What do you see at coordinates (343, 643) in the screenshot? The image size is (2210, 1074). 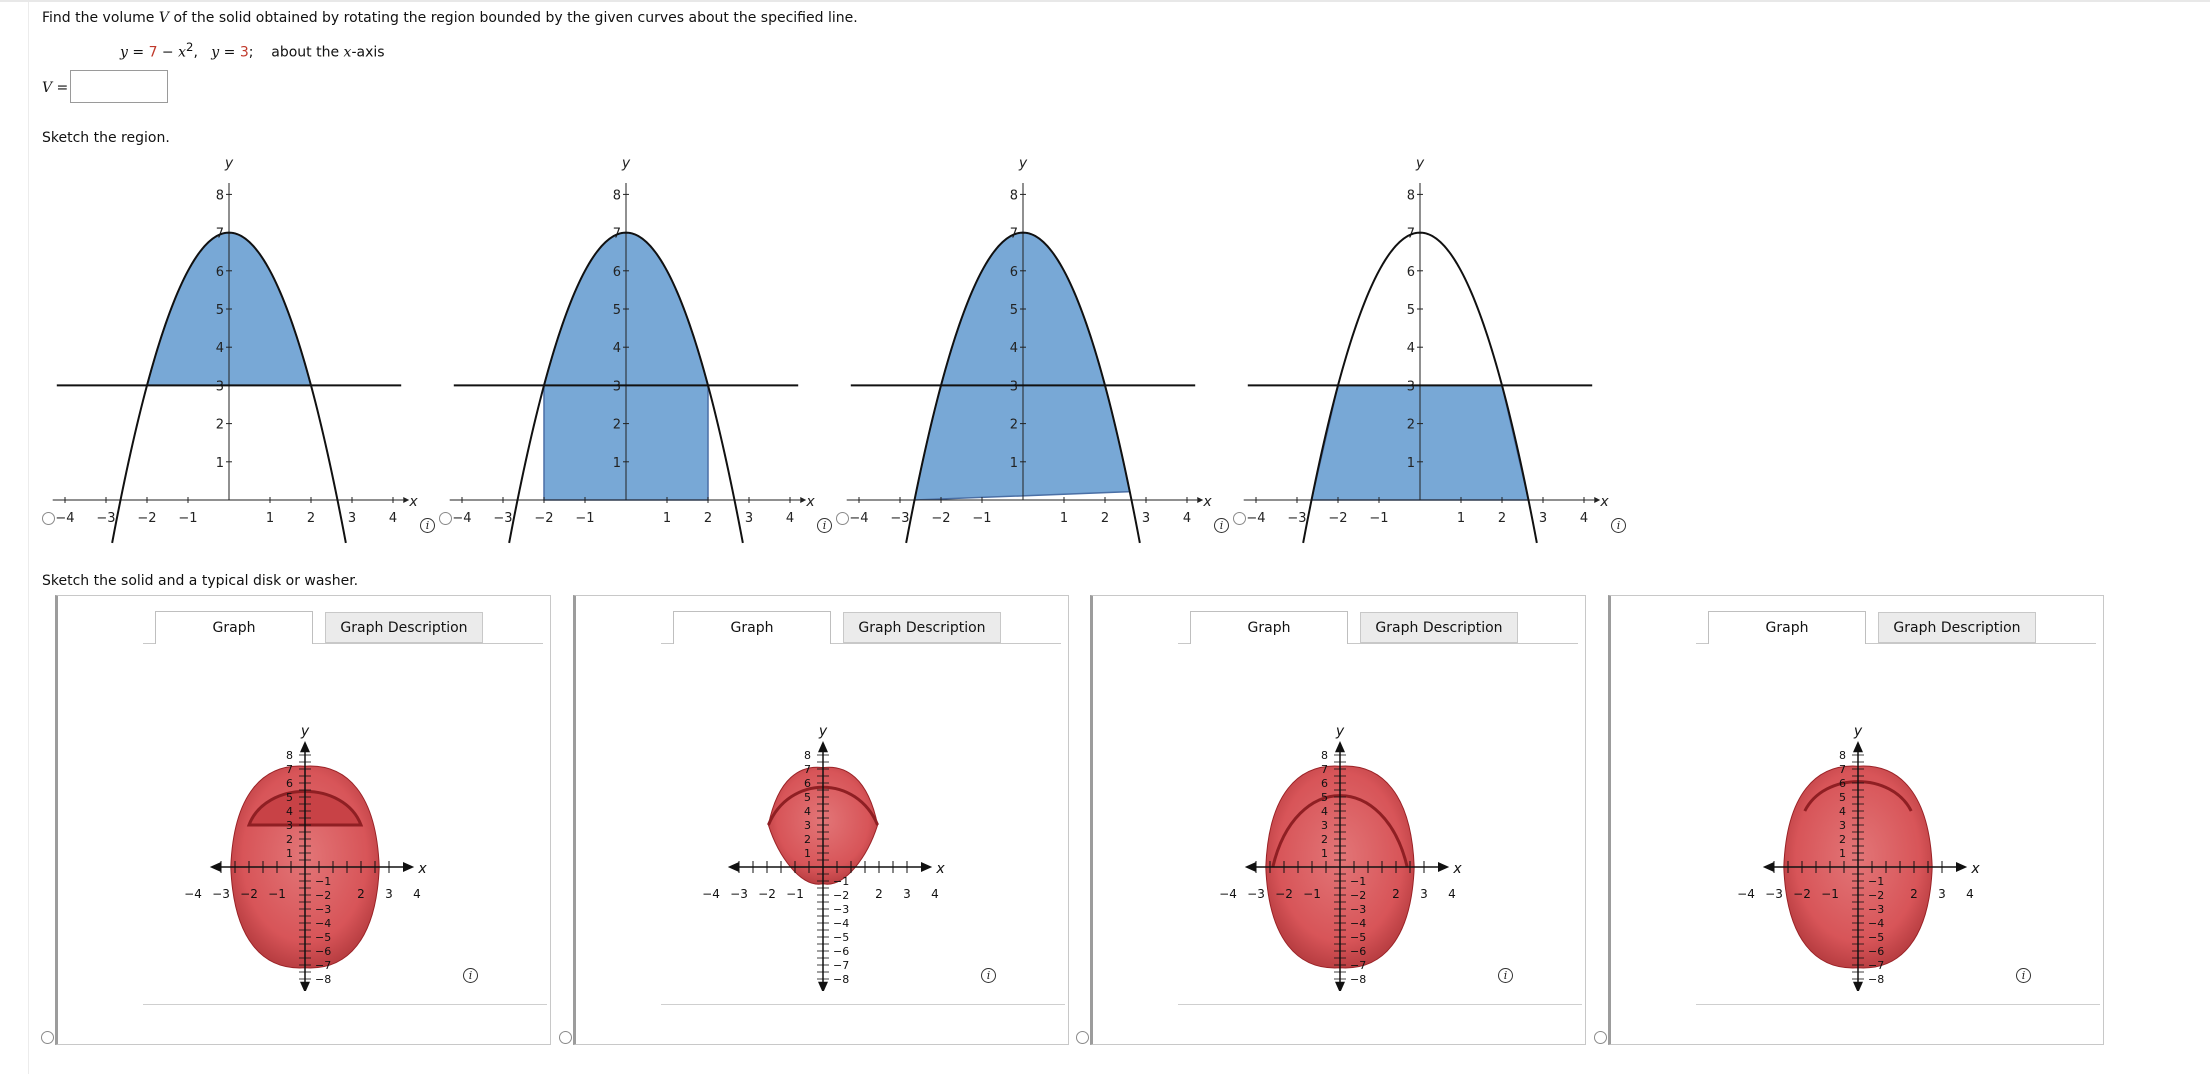 I see `tab-divider` at bounding box center [343, 643].